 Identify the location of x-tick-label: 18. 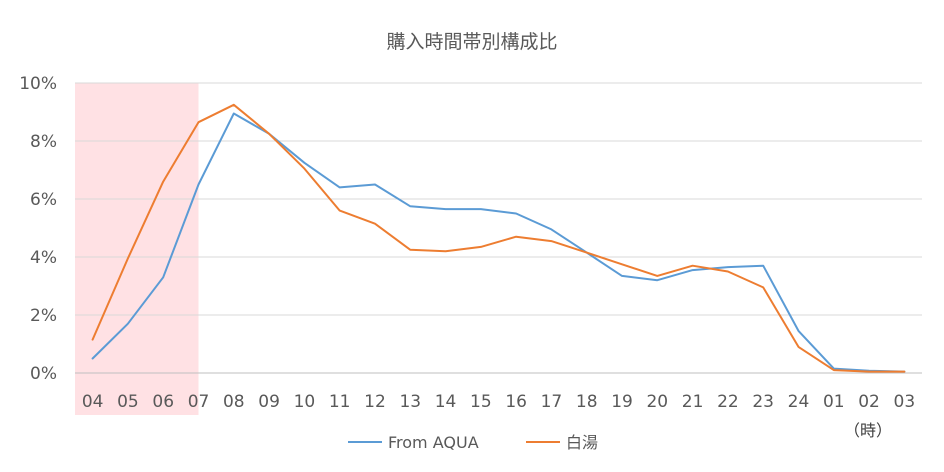
(587, 402).